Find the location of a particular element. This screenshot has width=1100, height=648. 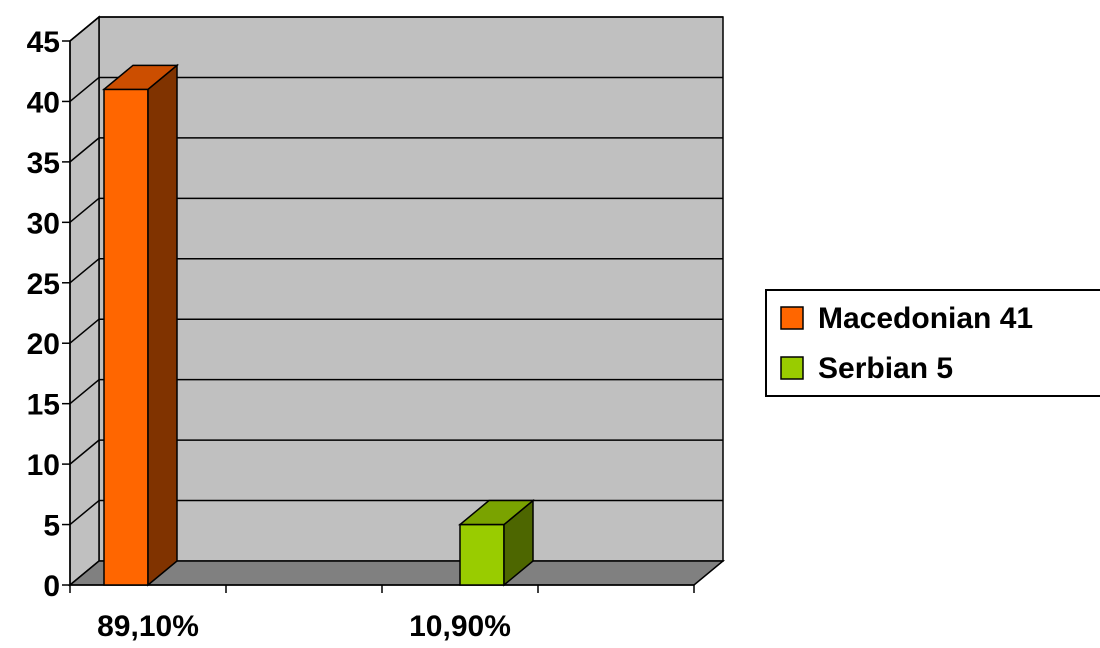

side-wall is located at coordinates (84, 301).